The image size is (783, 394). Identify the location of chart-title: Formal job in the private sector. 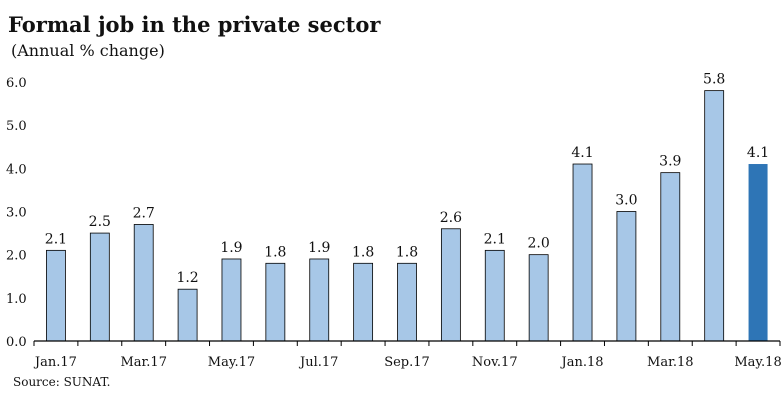
(194, 24).